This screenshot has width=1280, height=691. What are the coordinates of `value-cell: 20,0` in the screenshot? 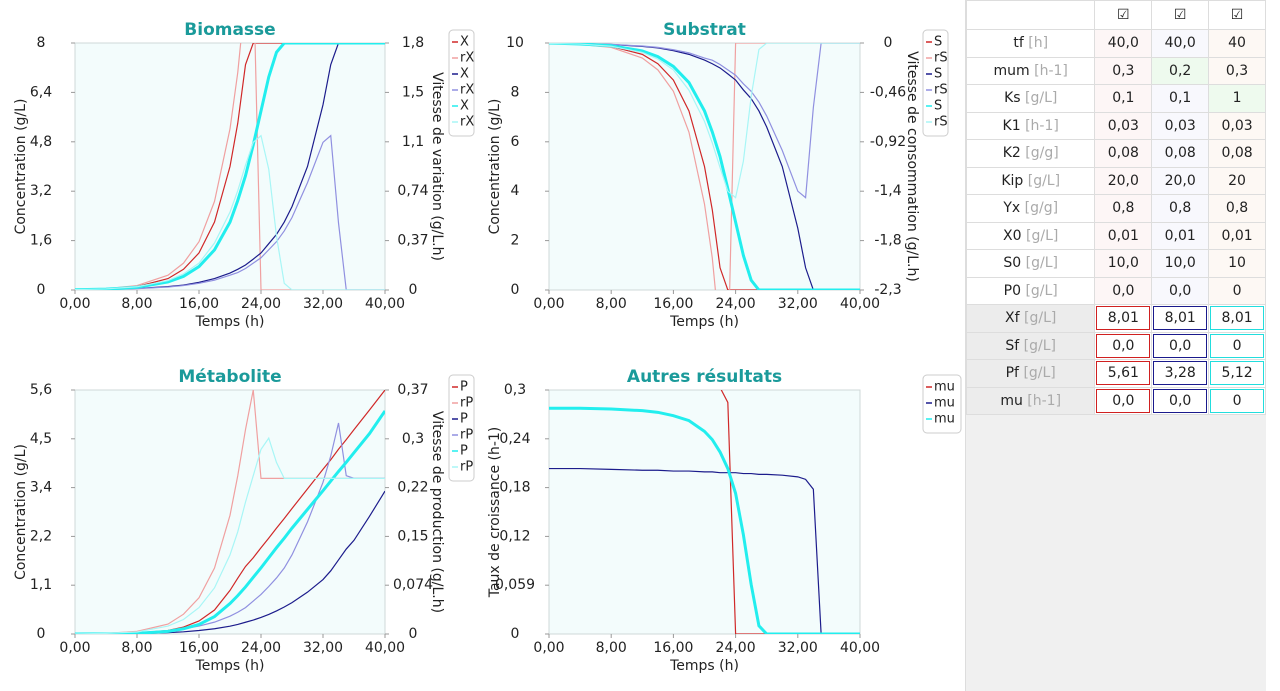 It's located at (1180, 180).